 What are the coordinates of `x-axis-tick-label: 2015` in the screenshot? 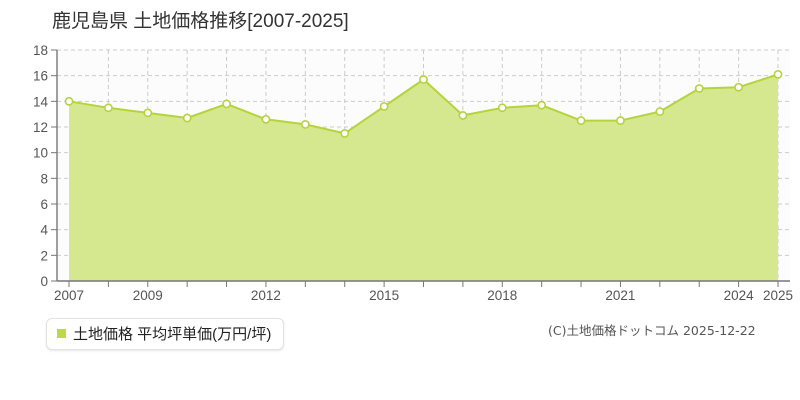 It's located at (384, 295).